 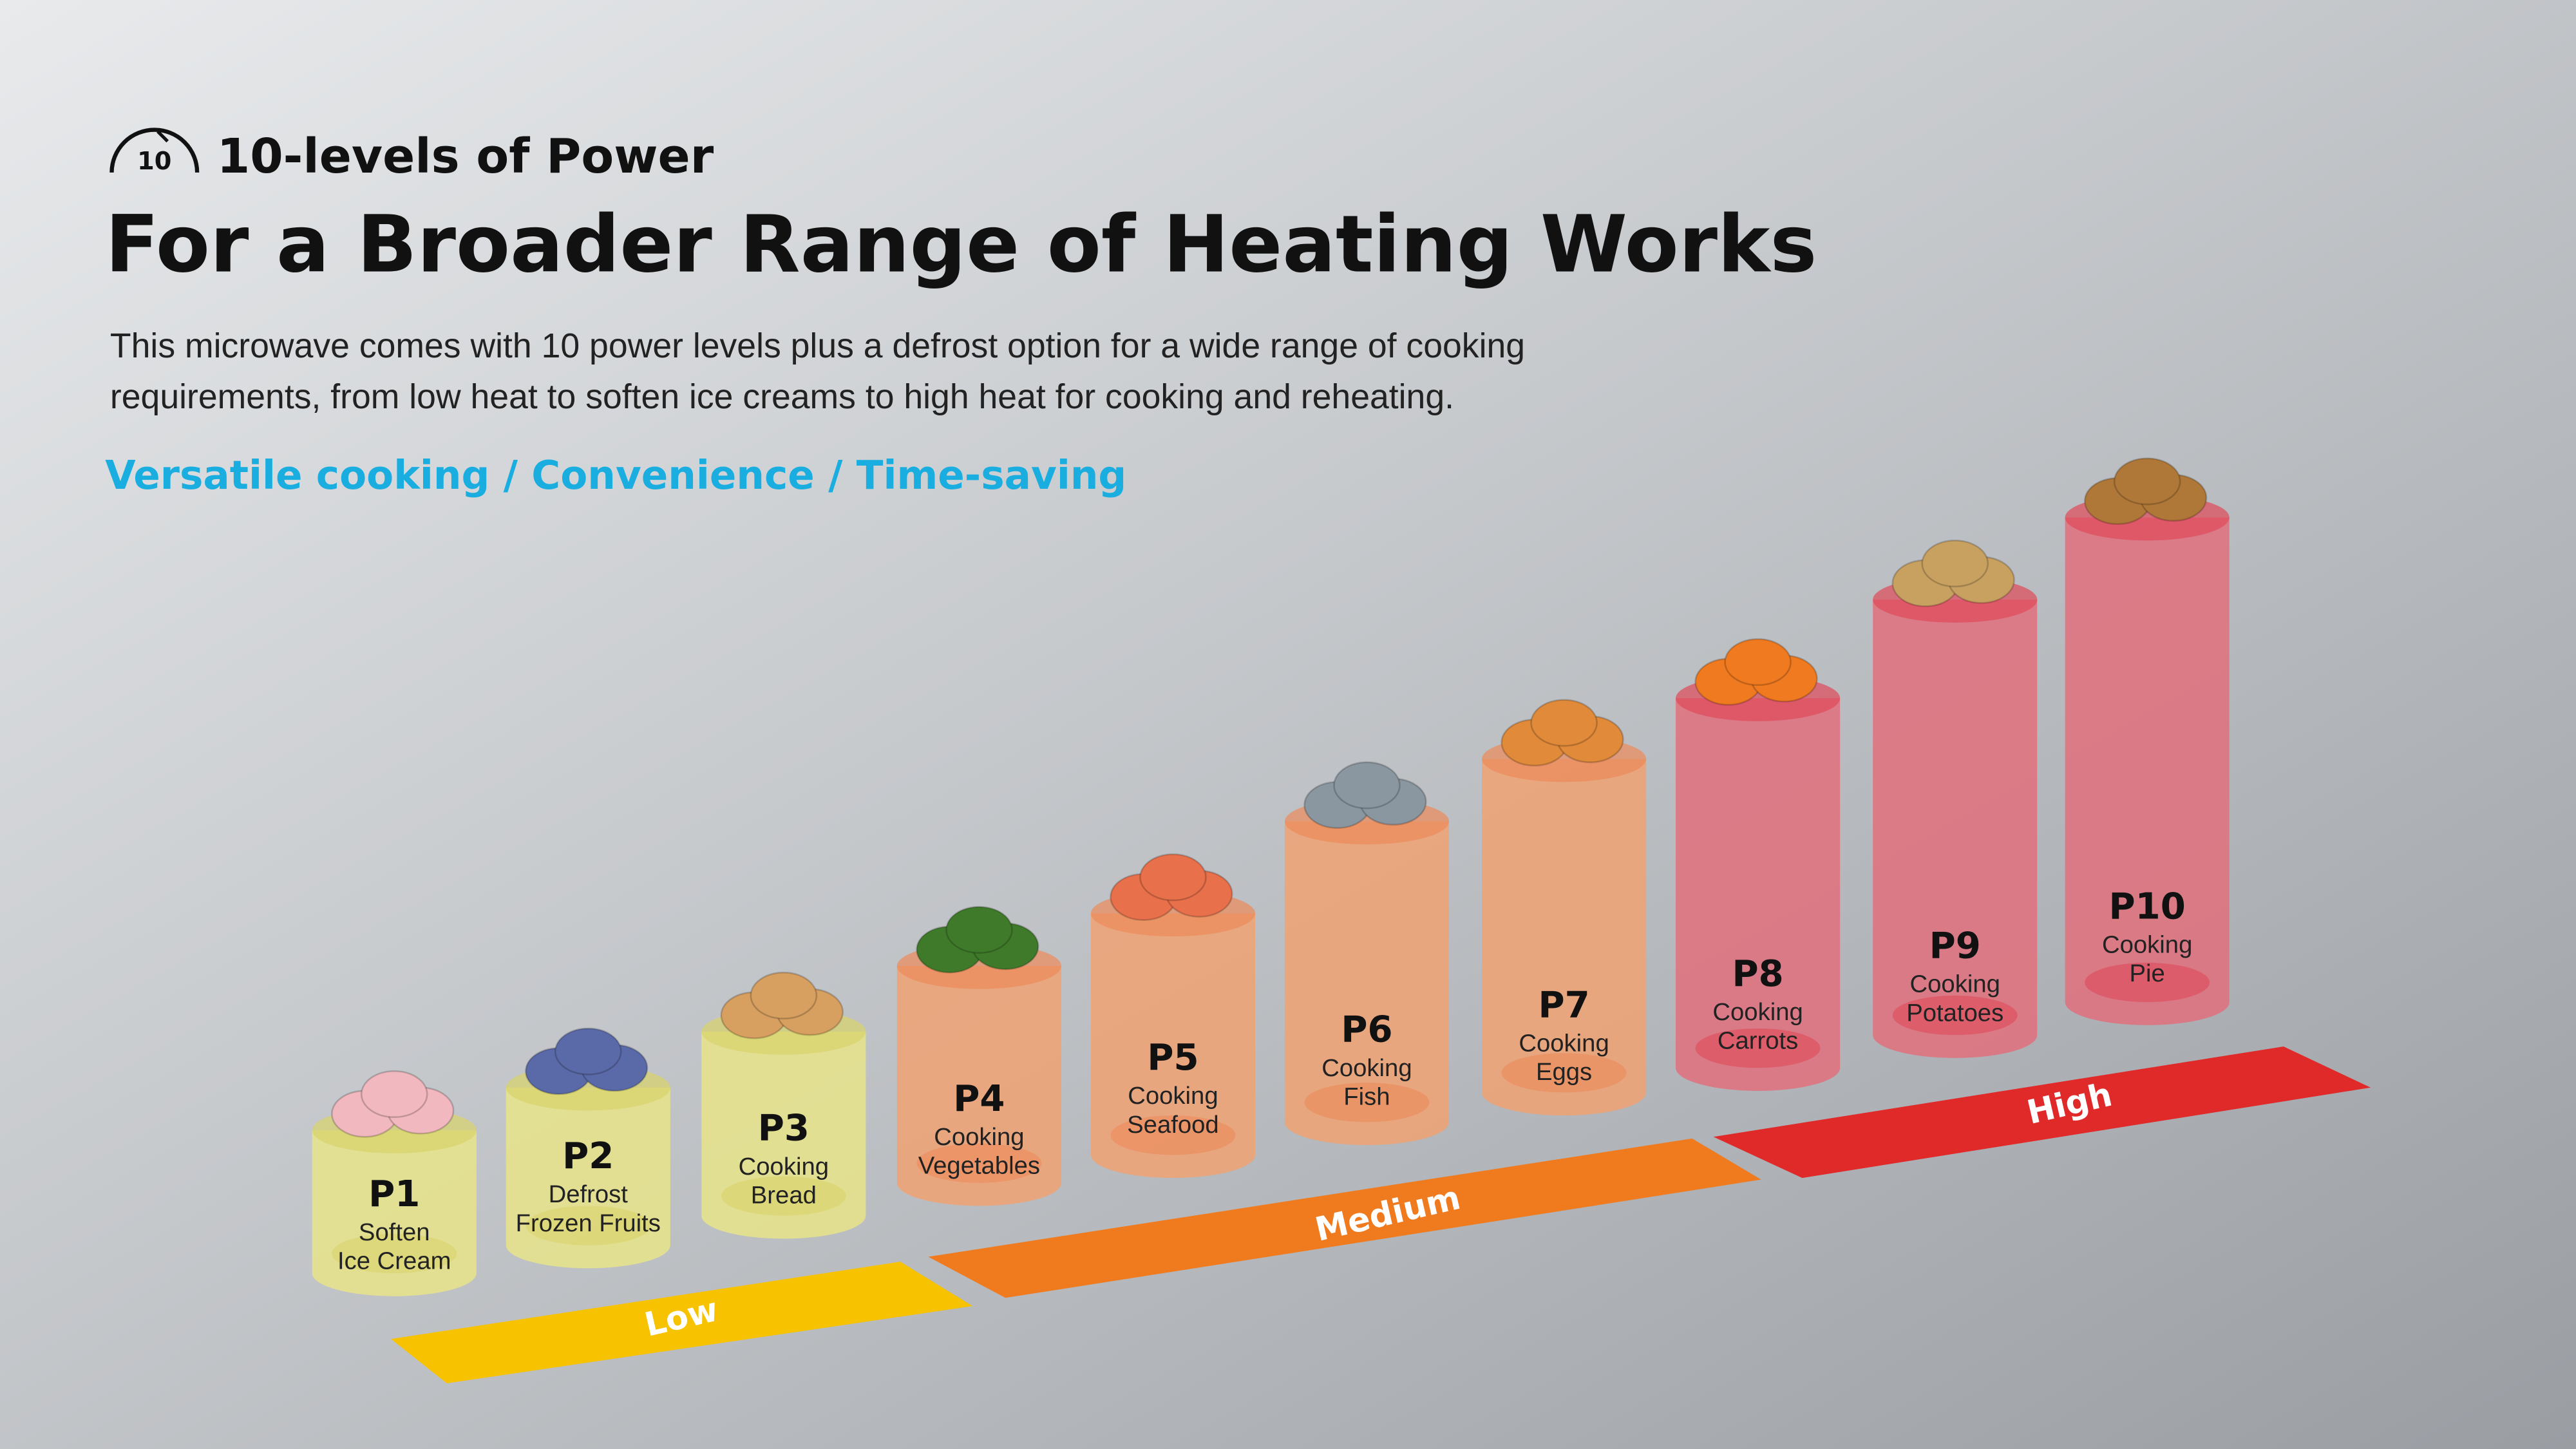 I want to click on level-code: P4, so click(x=979, y=1099).